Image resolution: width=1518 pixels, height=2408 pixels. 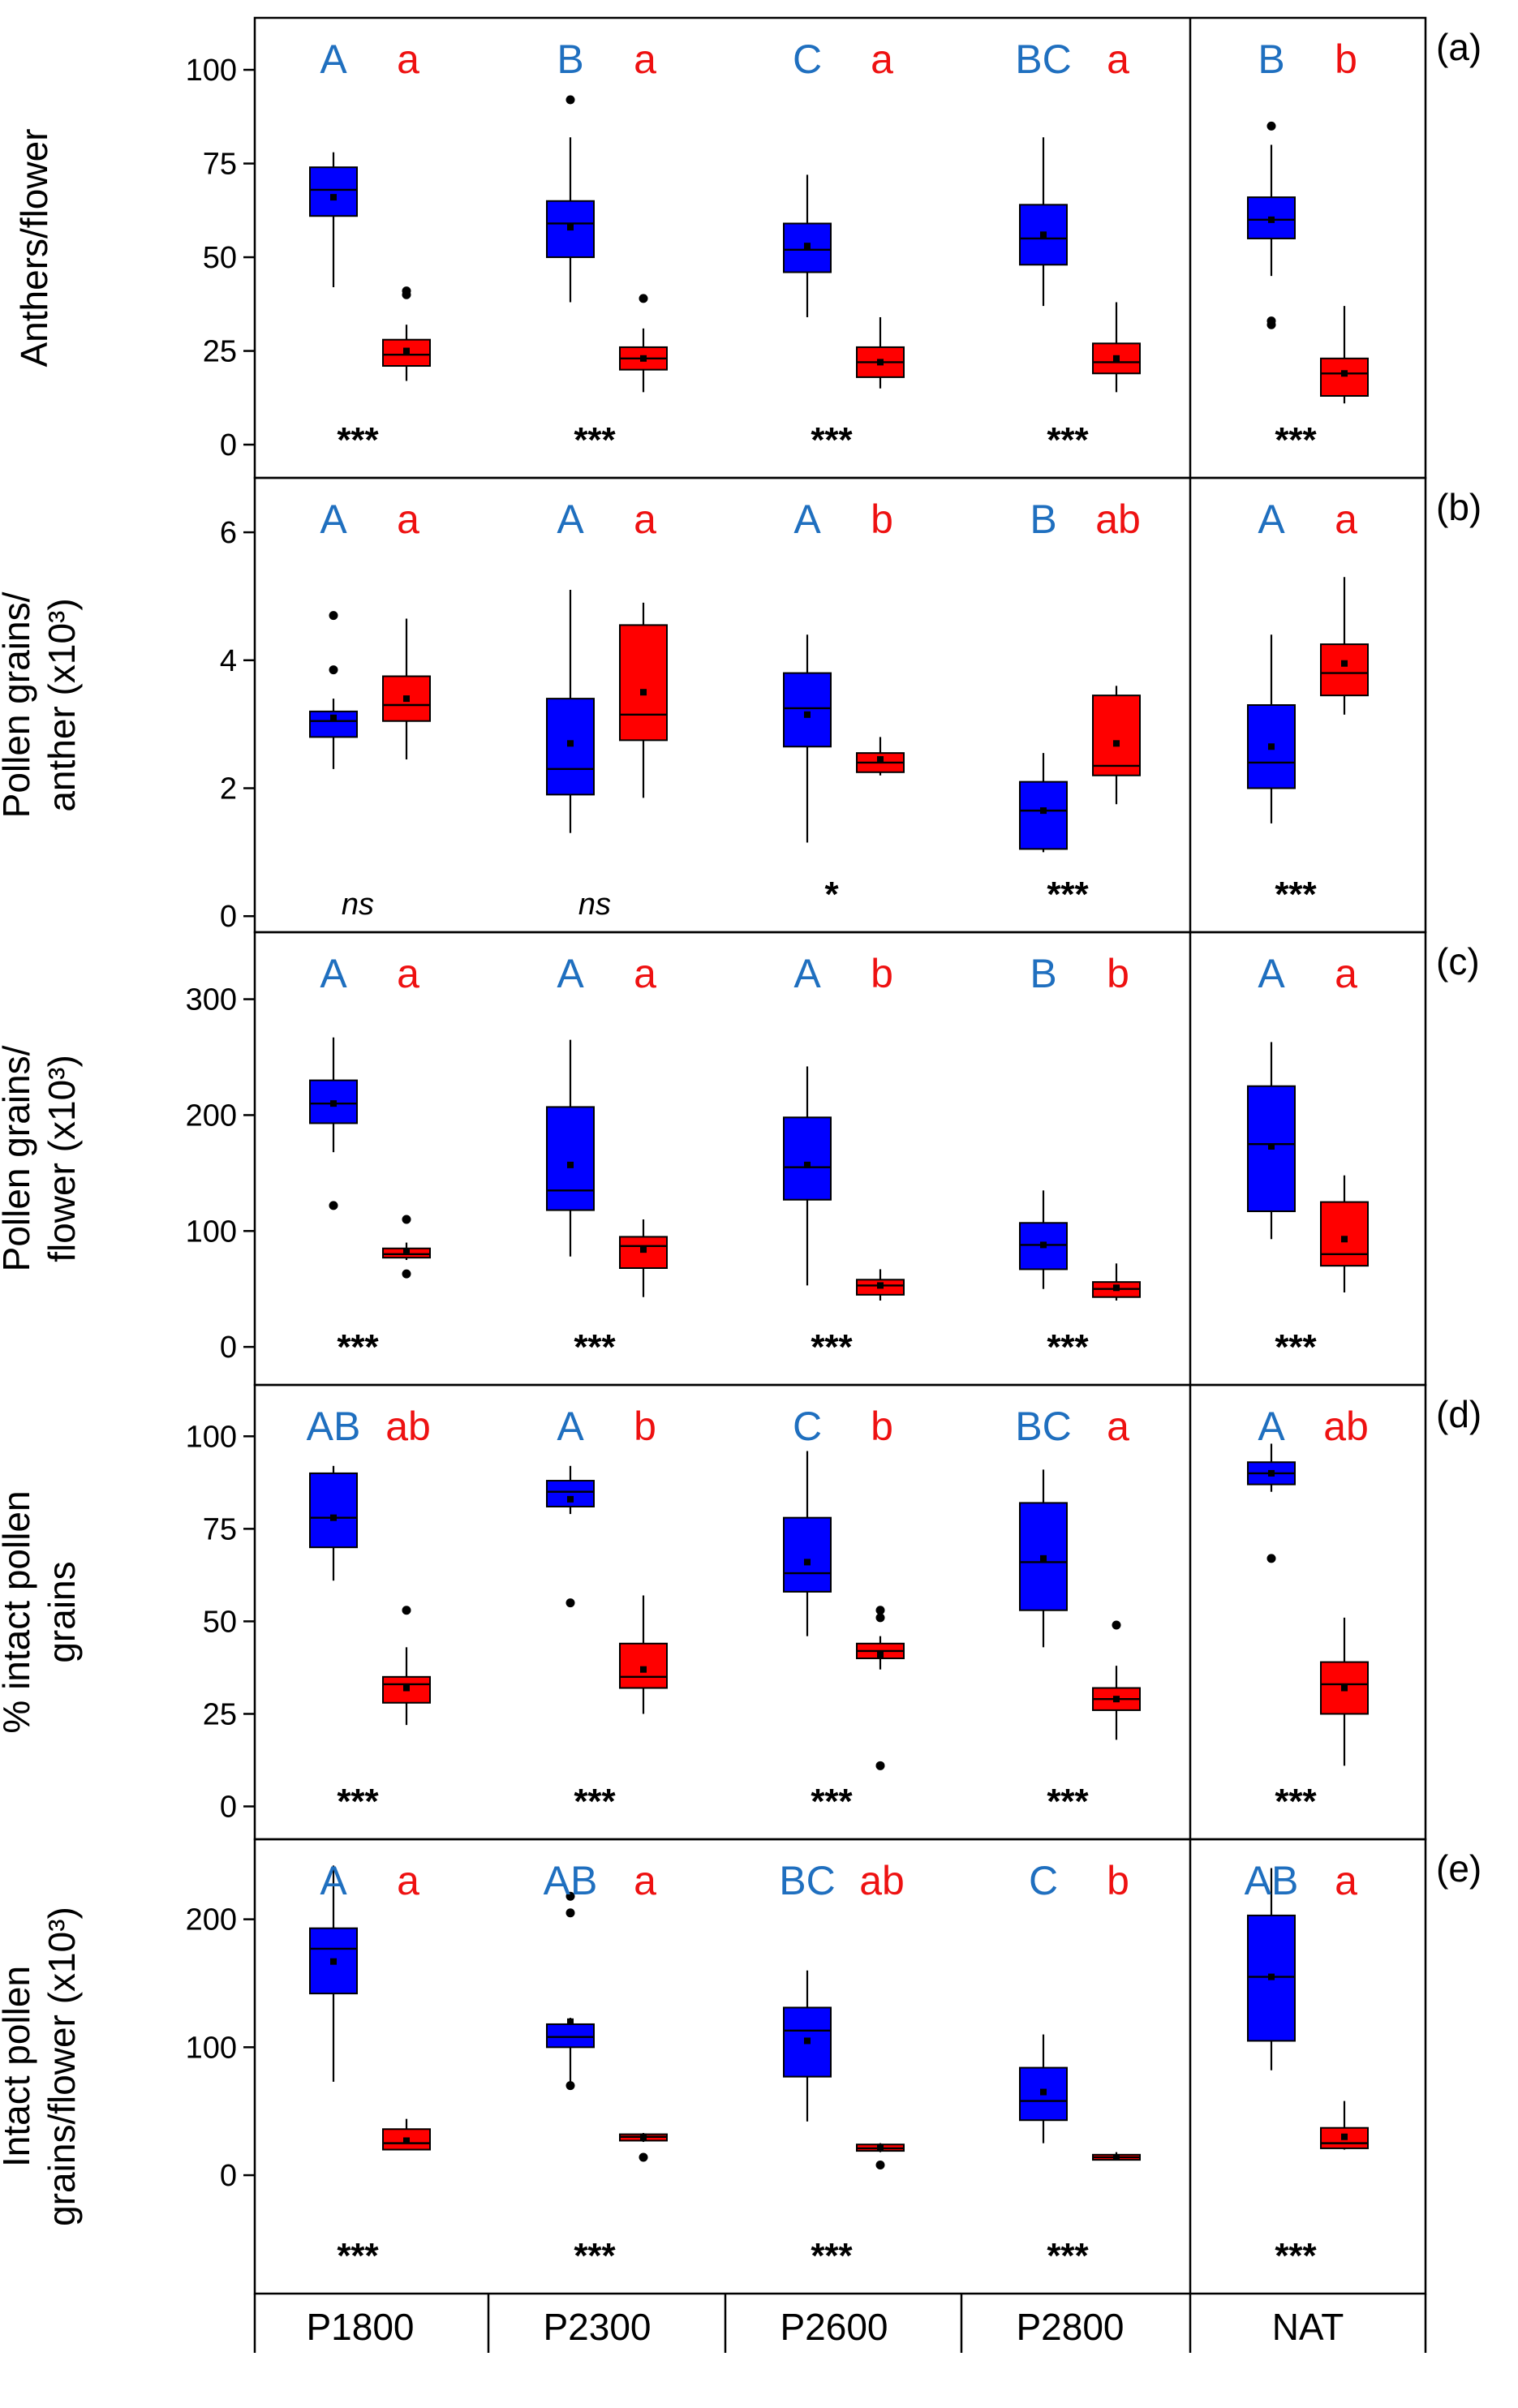 I want to click on y-tick-label: 25, so click(x=220, y=352).